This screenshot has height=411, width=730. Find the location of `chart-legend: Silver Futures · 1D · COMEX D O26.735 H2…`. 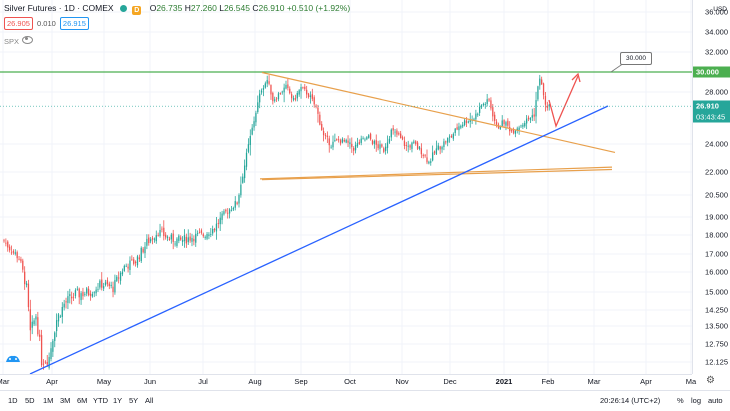

chart-legend: Silver Futures · 1D · COMEX D O26.735 H2… is located at coordinates (177, 9).